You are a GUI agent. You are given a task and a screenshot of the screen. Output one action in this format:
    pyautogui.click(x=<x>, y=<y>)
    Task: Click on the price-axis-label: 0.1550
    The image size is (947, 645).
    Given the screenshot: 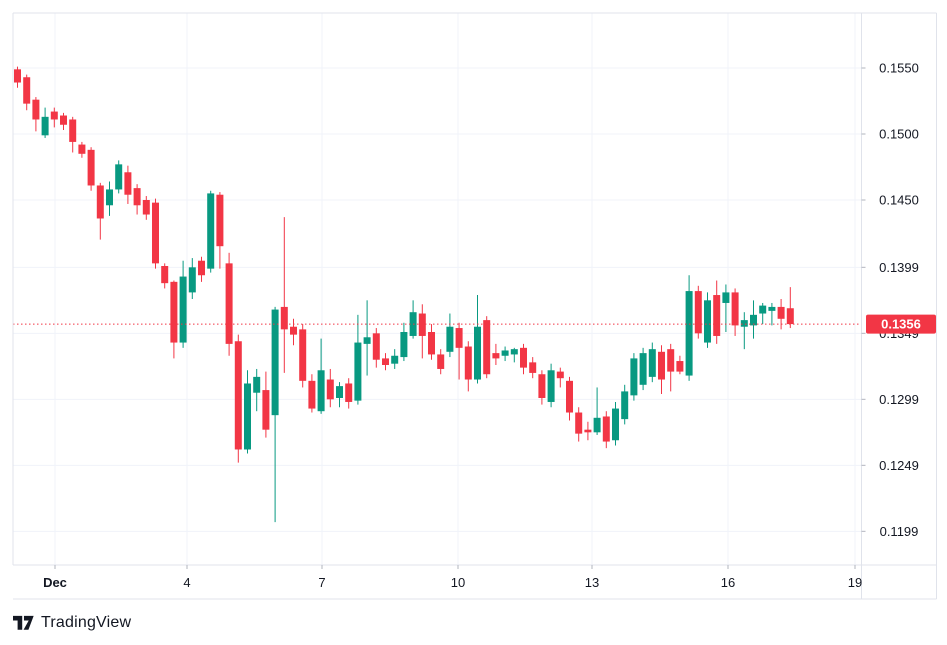 What is the action you would take?
    pyautogui.click(x=899, y=68)
    